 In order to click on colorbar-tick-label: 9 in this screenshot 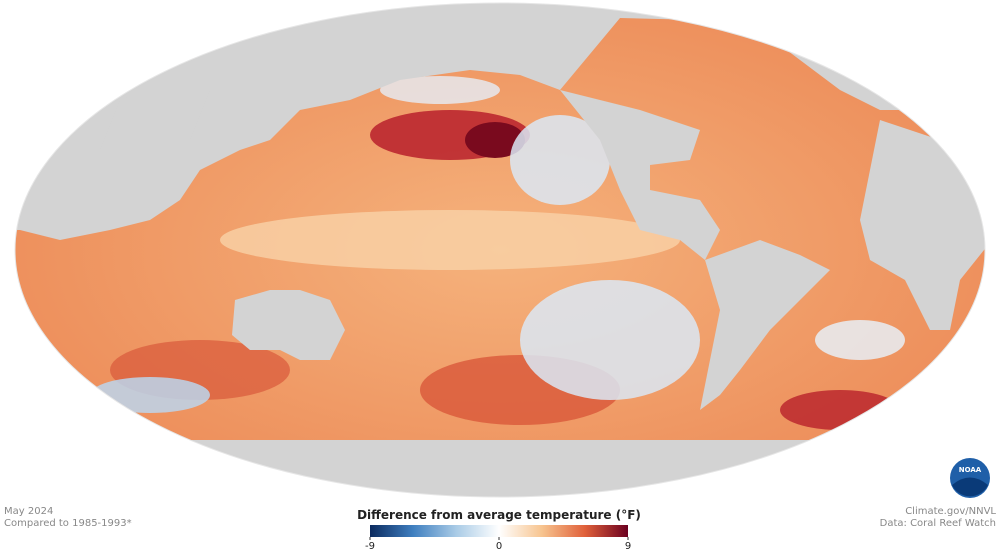, I will do `click(628, 546)`.